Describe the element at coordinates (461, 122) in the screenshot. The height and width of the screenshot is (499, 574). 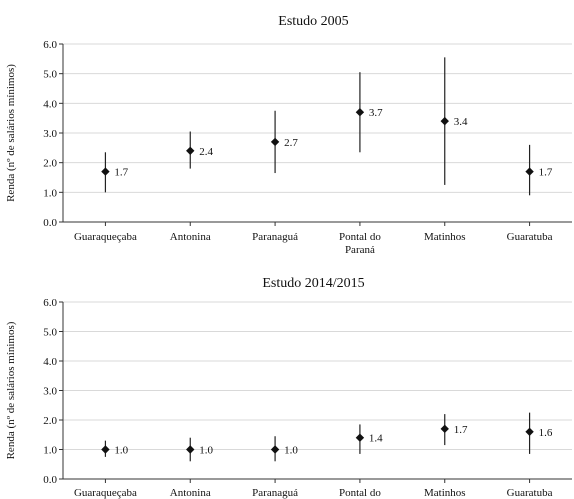
I see `data-label: 3.4` at that location.